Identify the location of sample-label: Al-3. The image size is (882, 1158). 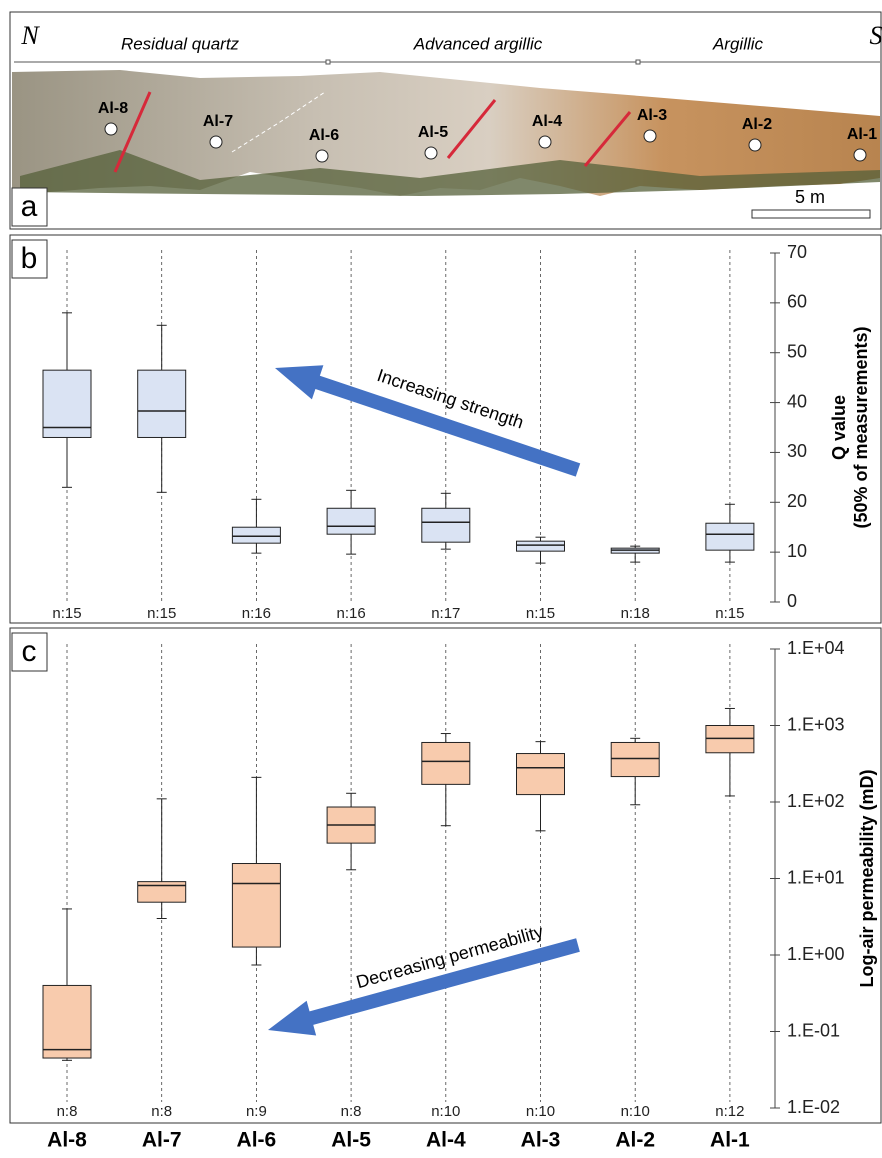
(652, 115).